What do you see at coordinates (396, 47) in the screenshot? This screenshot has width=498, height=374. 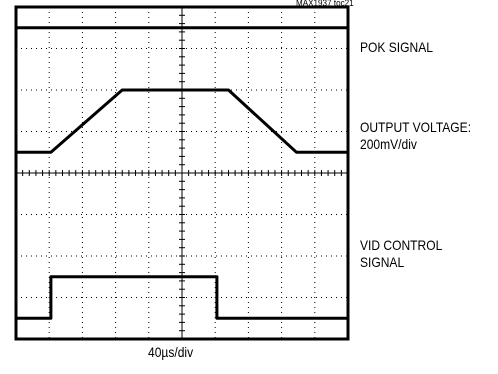 I see `pok-signal-label: POK SIGNAL` at bounding box center [396, 47].